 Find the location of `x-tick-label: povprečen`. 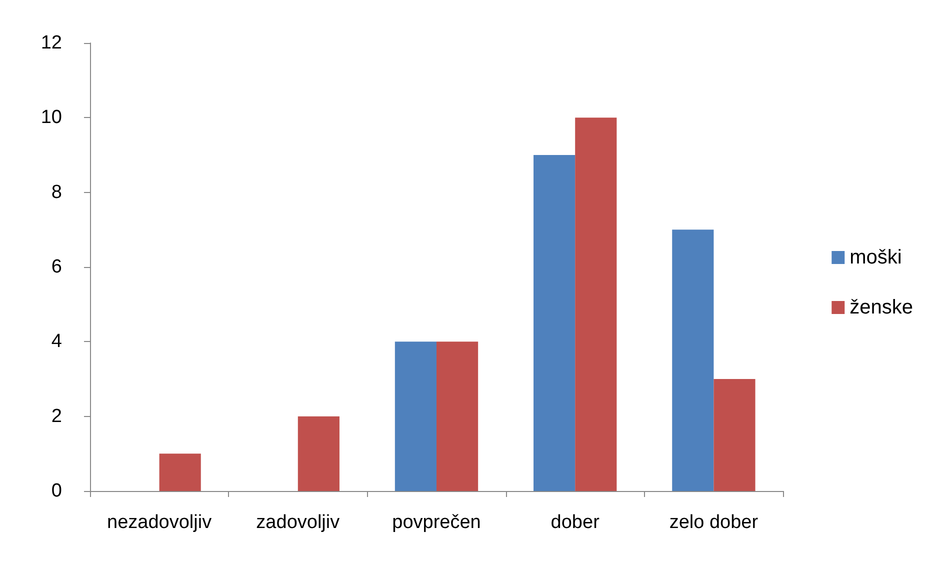

x-tick-label: povprečen is located at coordinates (436, 522).